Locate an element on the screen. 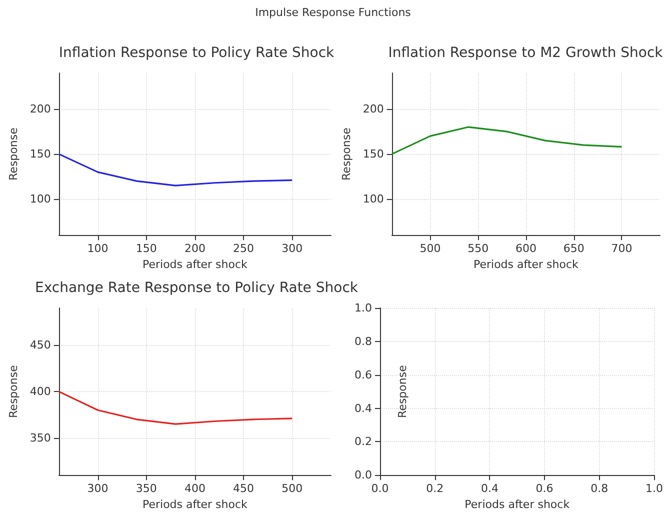 This screenshot has width=666, height=515. x-tick-label: 1.0 is located at coordinates (655, 489).